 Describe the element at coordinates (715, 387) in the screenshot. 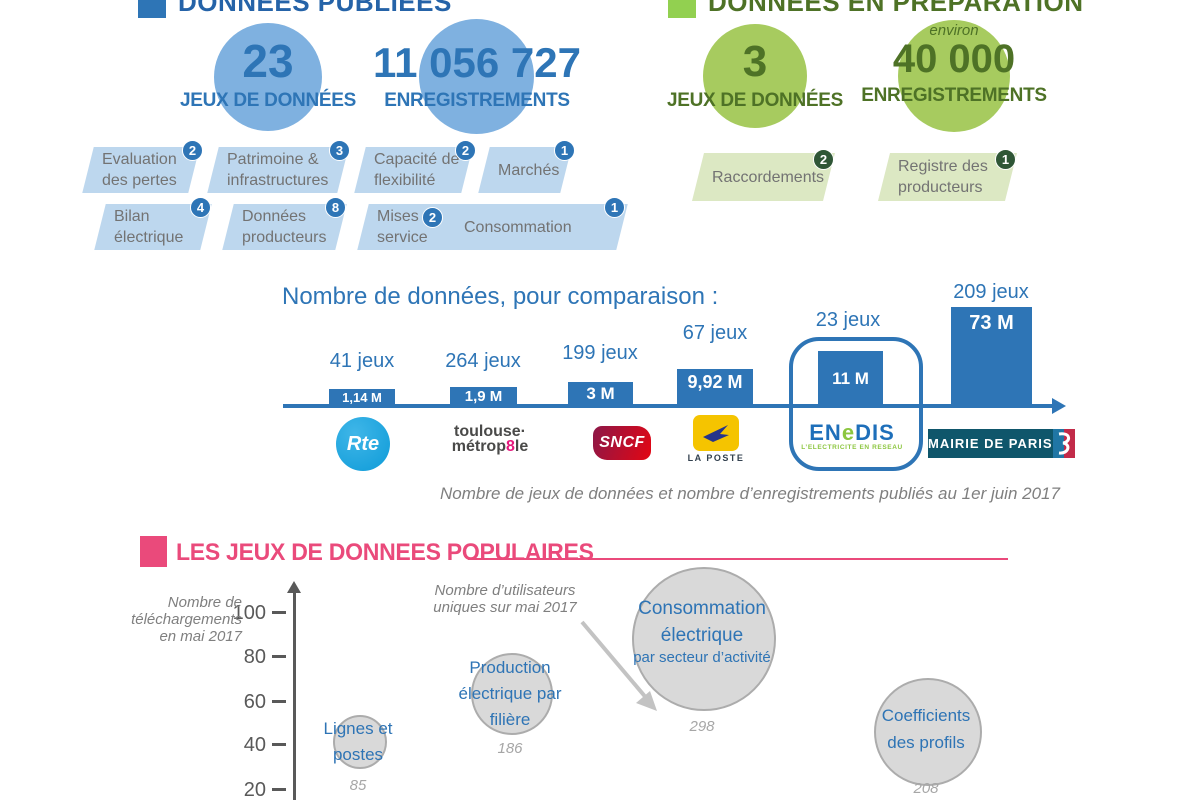

I see `bar-laposte: 9,92 M` at that location.